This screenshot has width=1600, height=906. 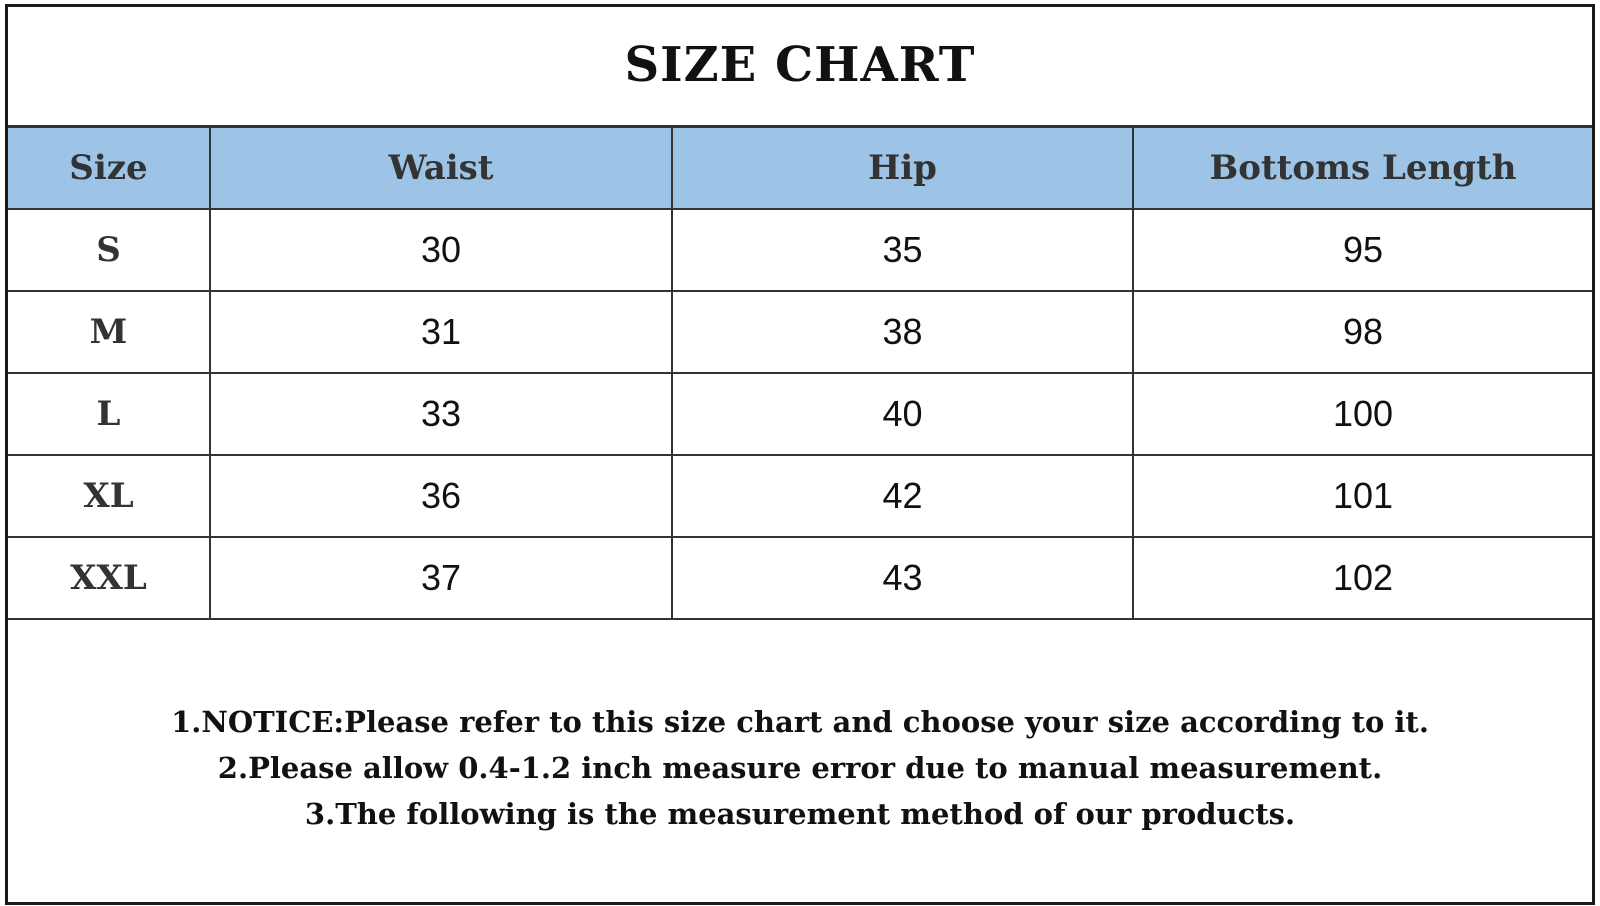 What do you see at coordinates (1362, 250) in the screenshot?
I see `length-cell: 95` at bounding box center [1362, 250].